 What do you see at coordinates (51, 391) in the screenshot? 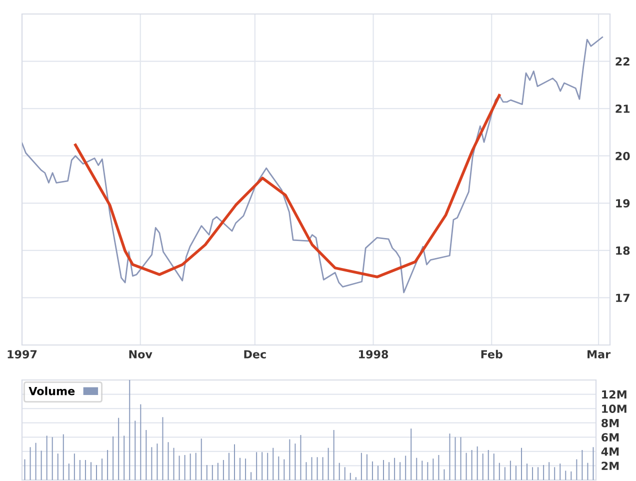
I see `legend-label: Volume` at bounding box center [51, 391].